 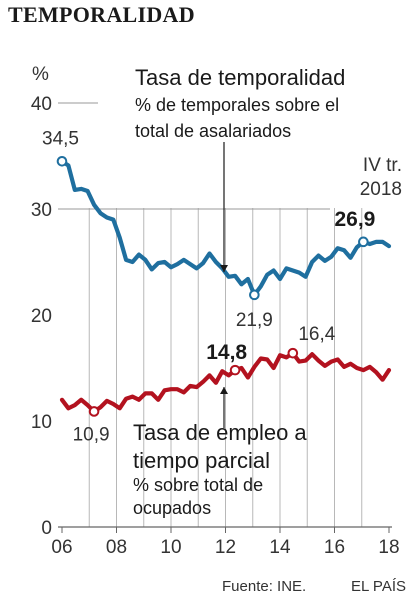 What do you see at coordinates (116, 547) in the screenshot?
I see `x-tick-label: 08` at bounding box center [116, 547].